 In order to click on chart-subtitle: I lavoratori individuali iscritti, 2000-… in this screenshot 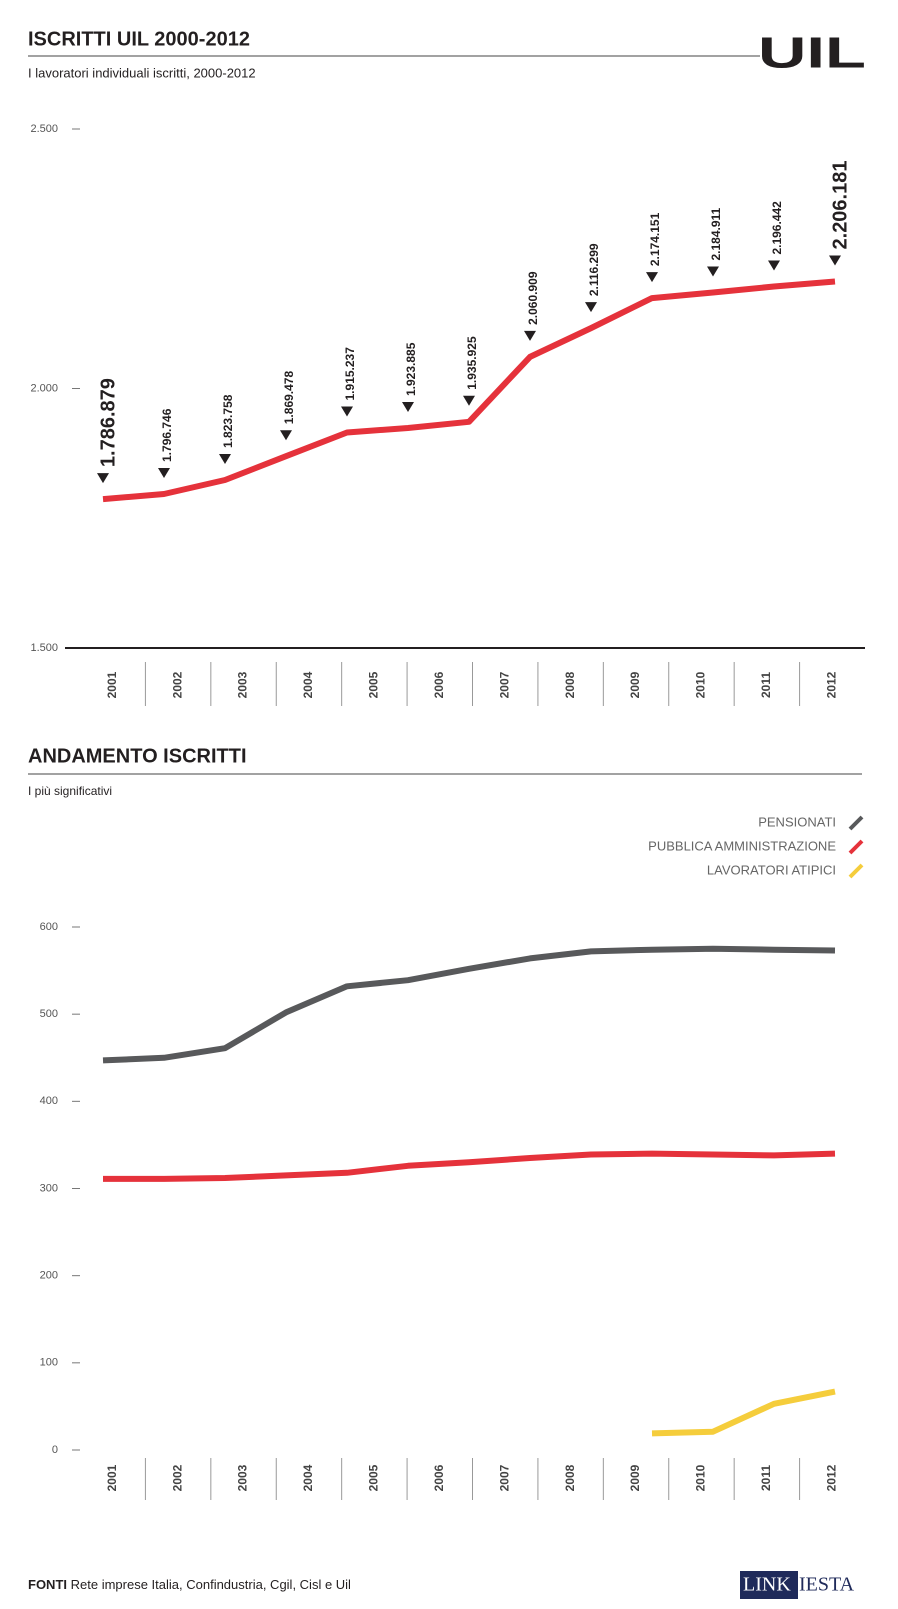, I will do `click(142, 72)`.